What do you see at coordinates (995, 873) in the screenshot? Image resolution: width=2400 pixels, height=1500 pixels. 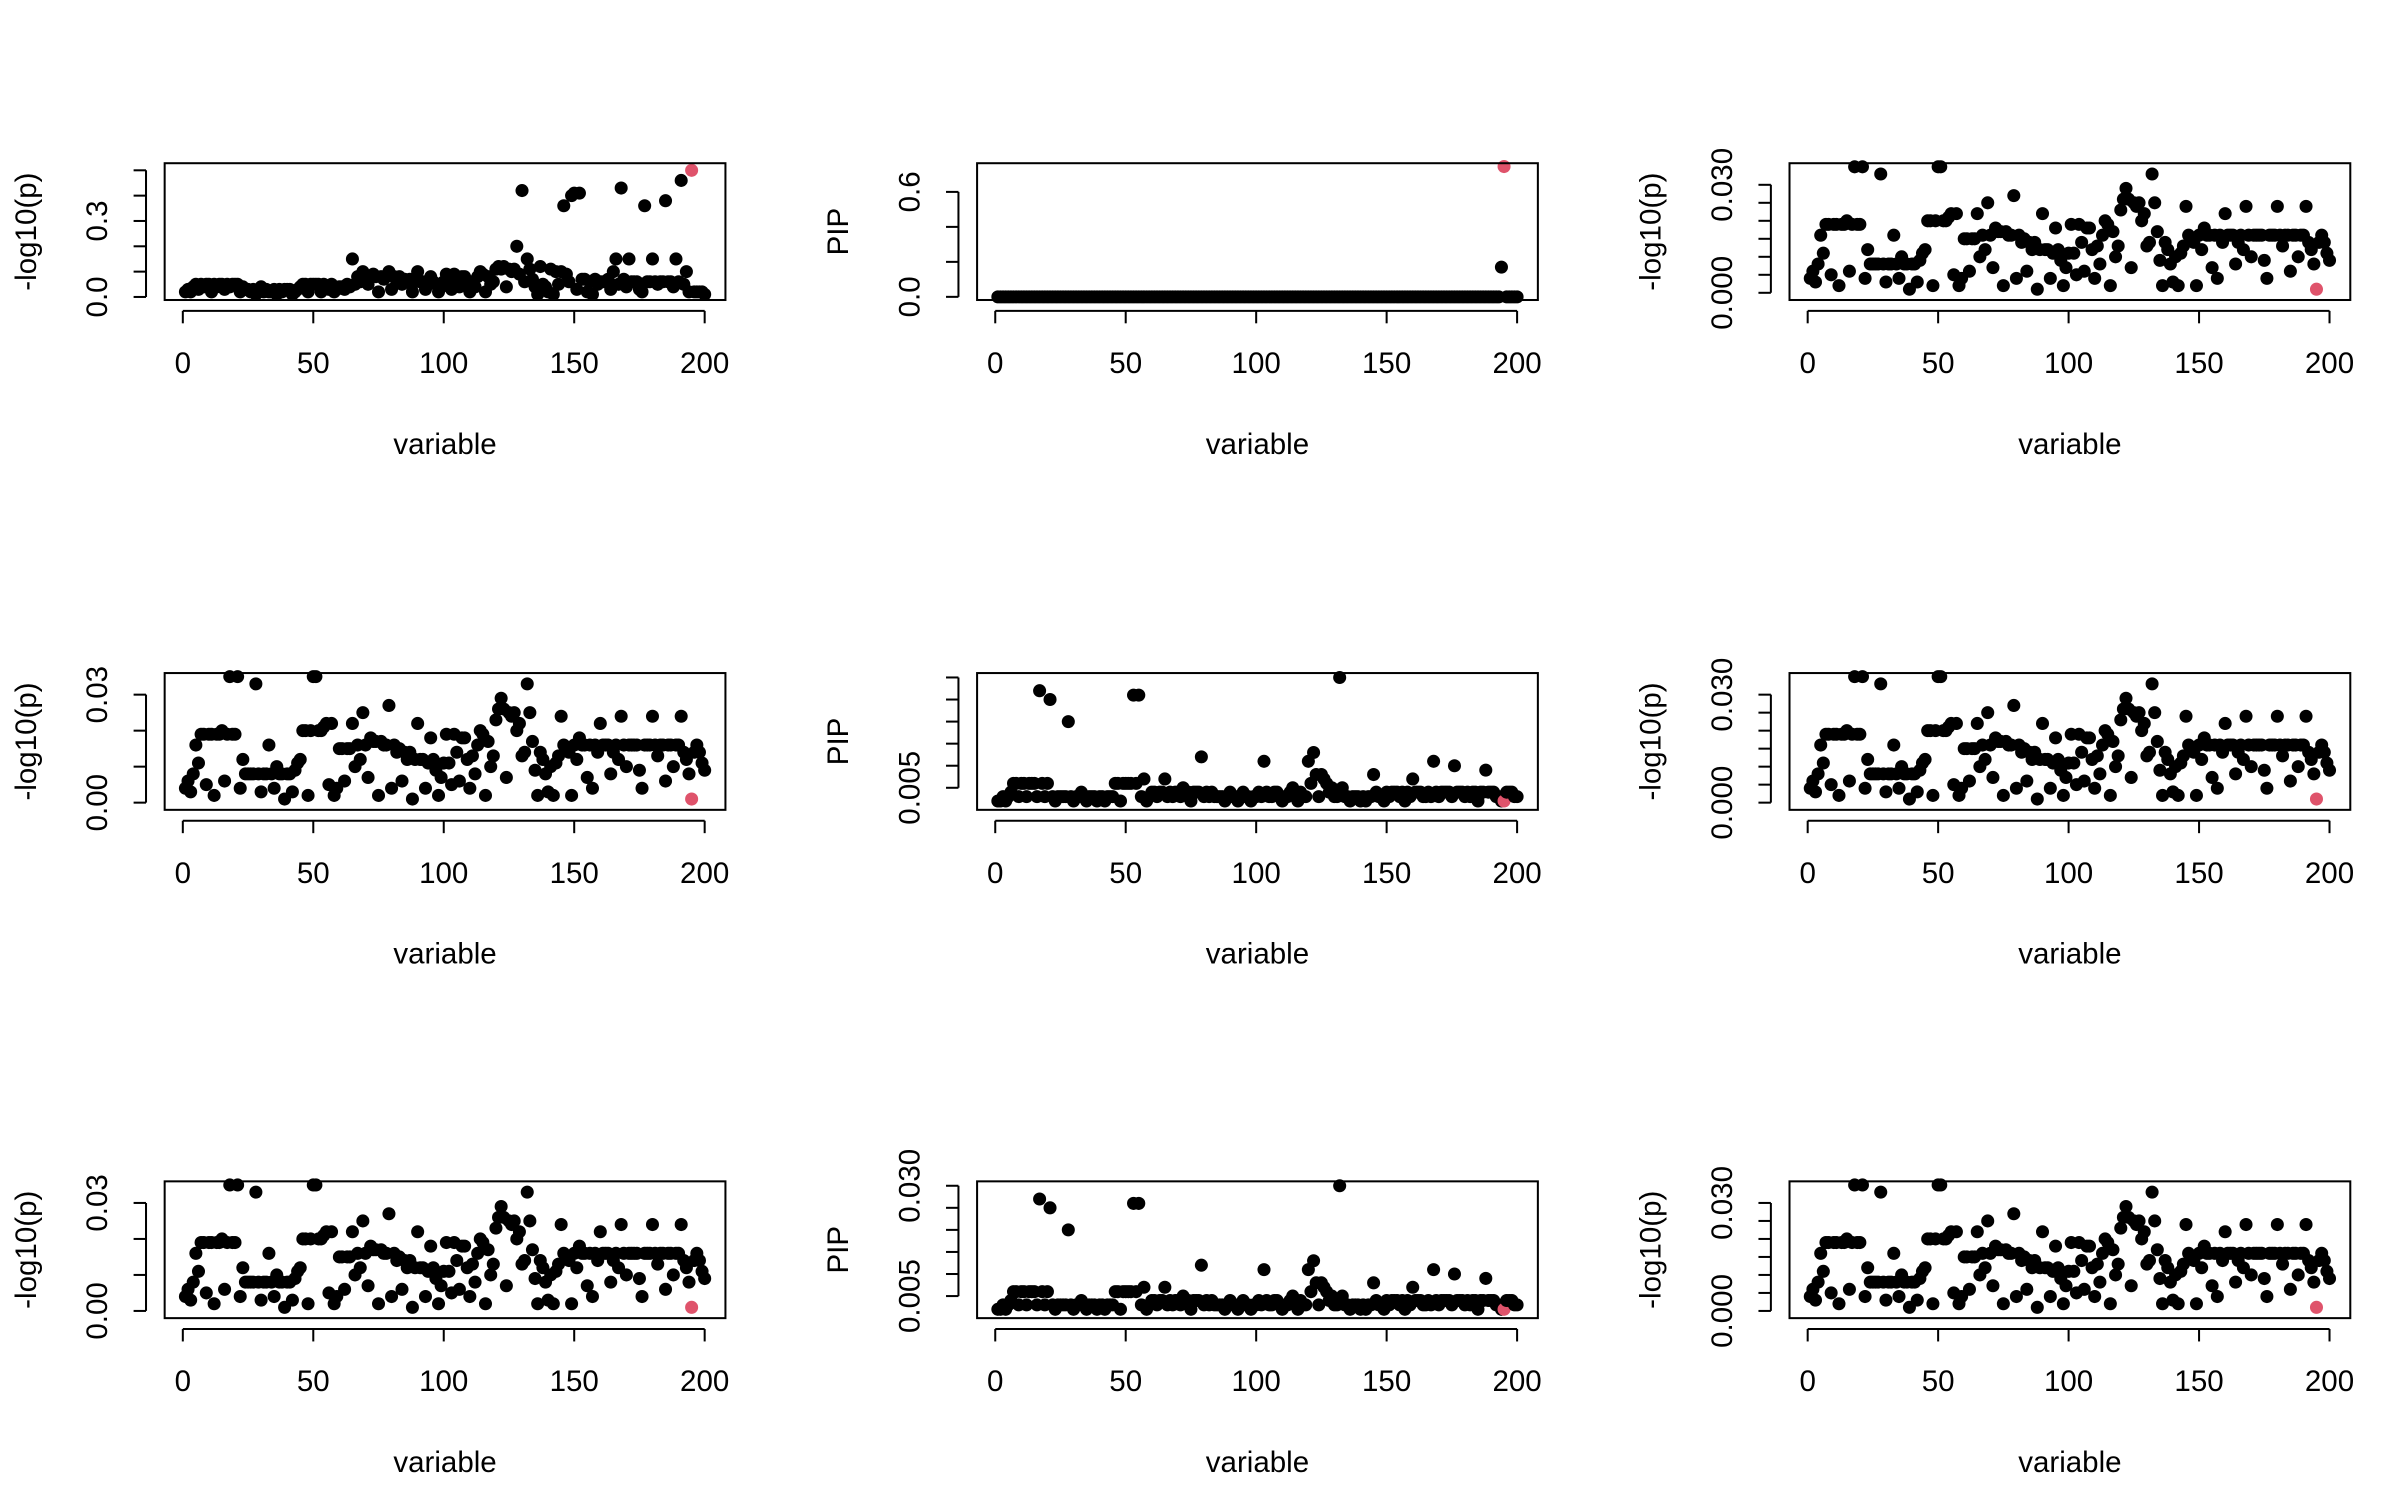 I see `x-tick-label: 0` at bounding box center [995, 873].